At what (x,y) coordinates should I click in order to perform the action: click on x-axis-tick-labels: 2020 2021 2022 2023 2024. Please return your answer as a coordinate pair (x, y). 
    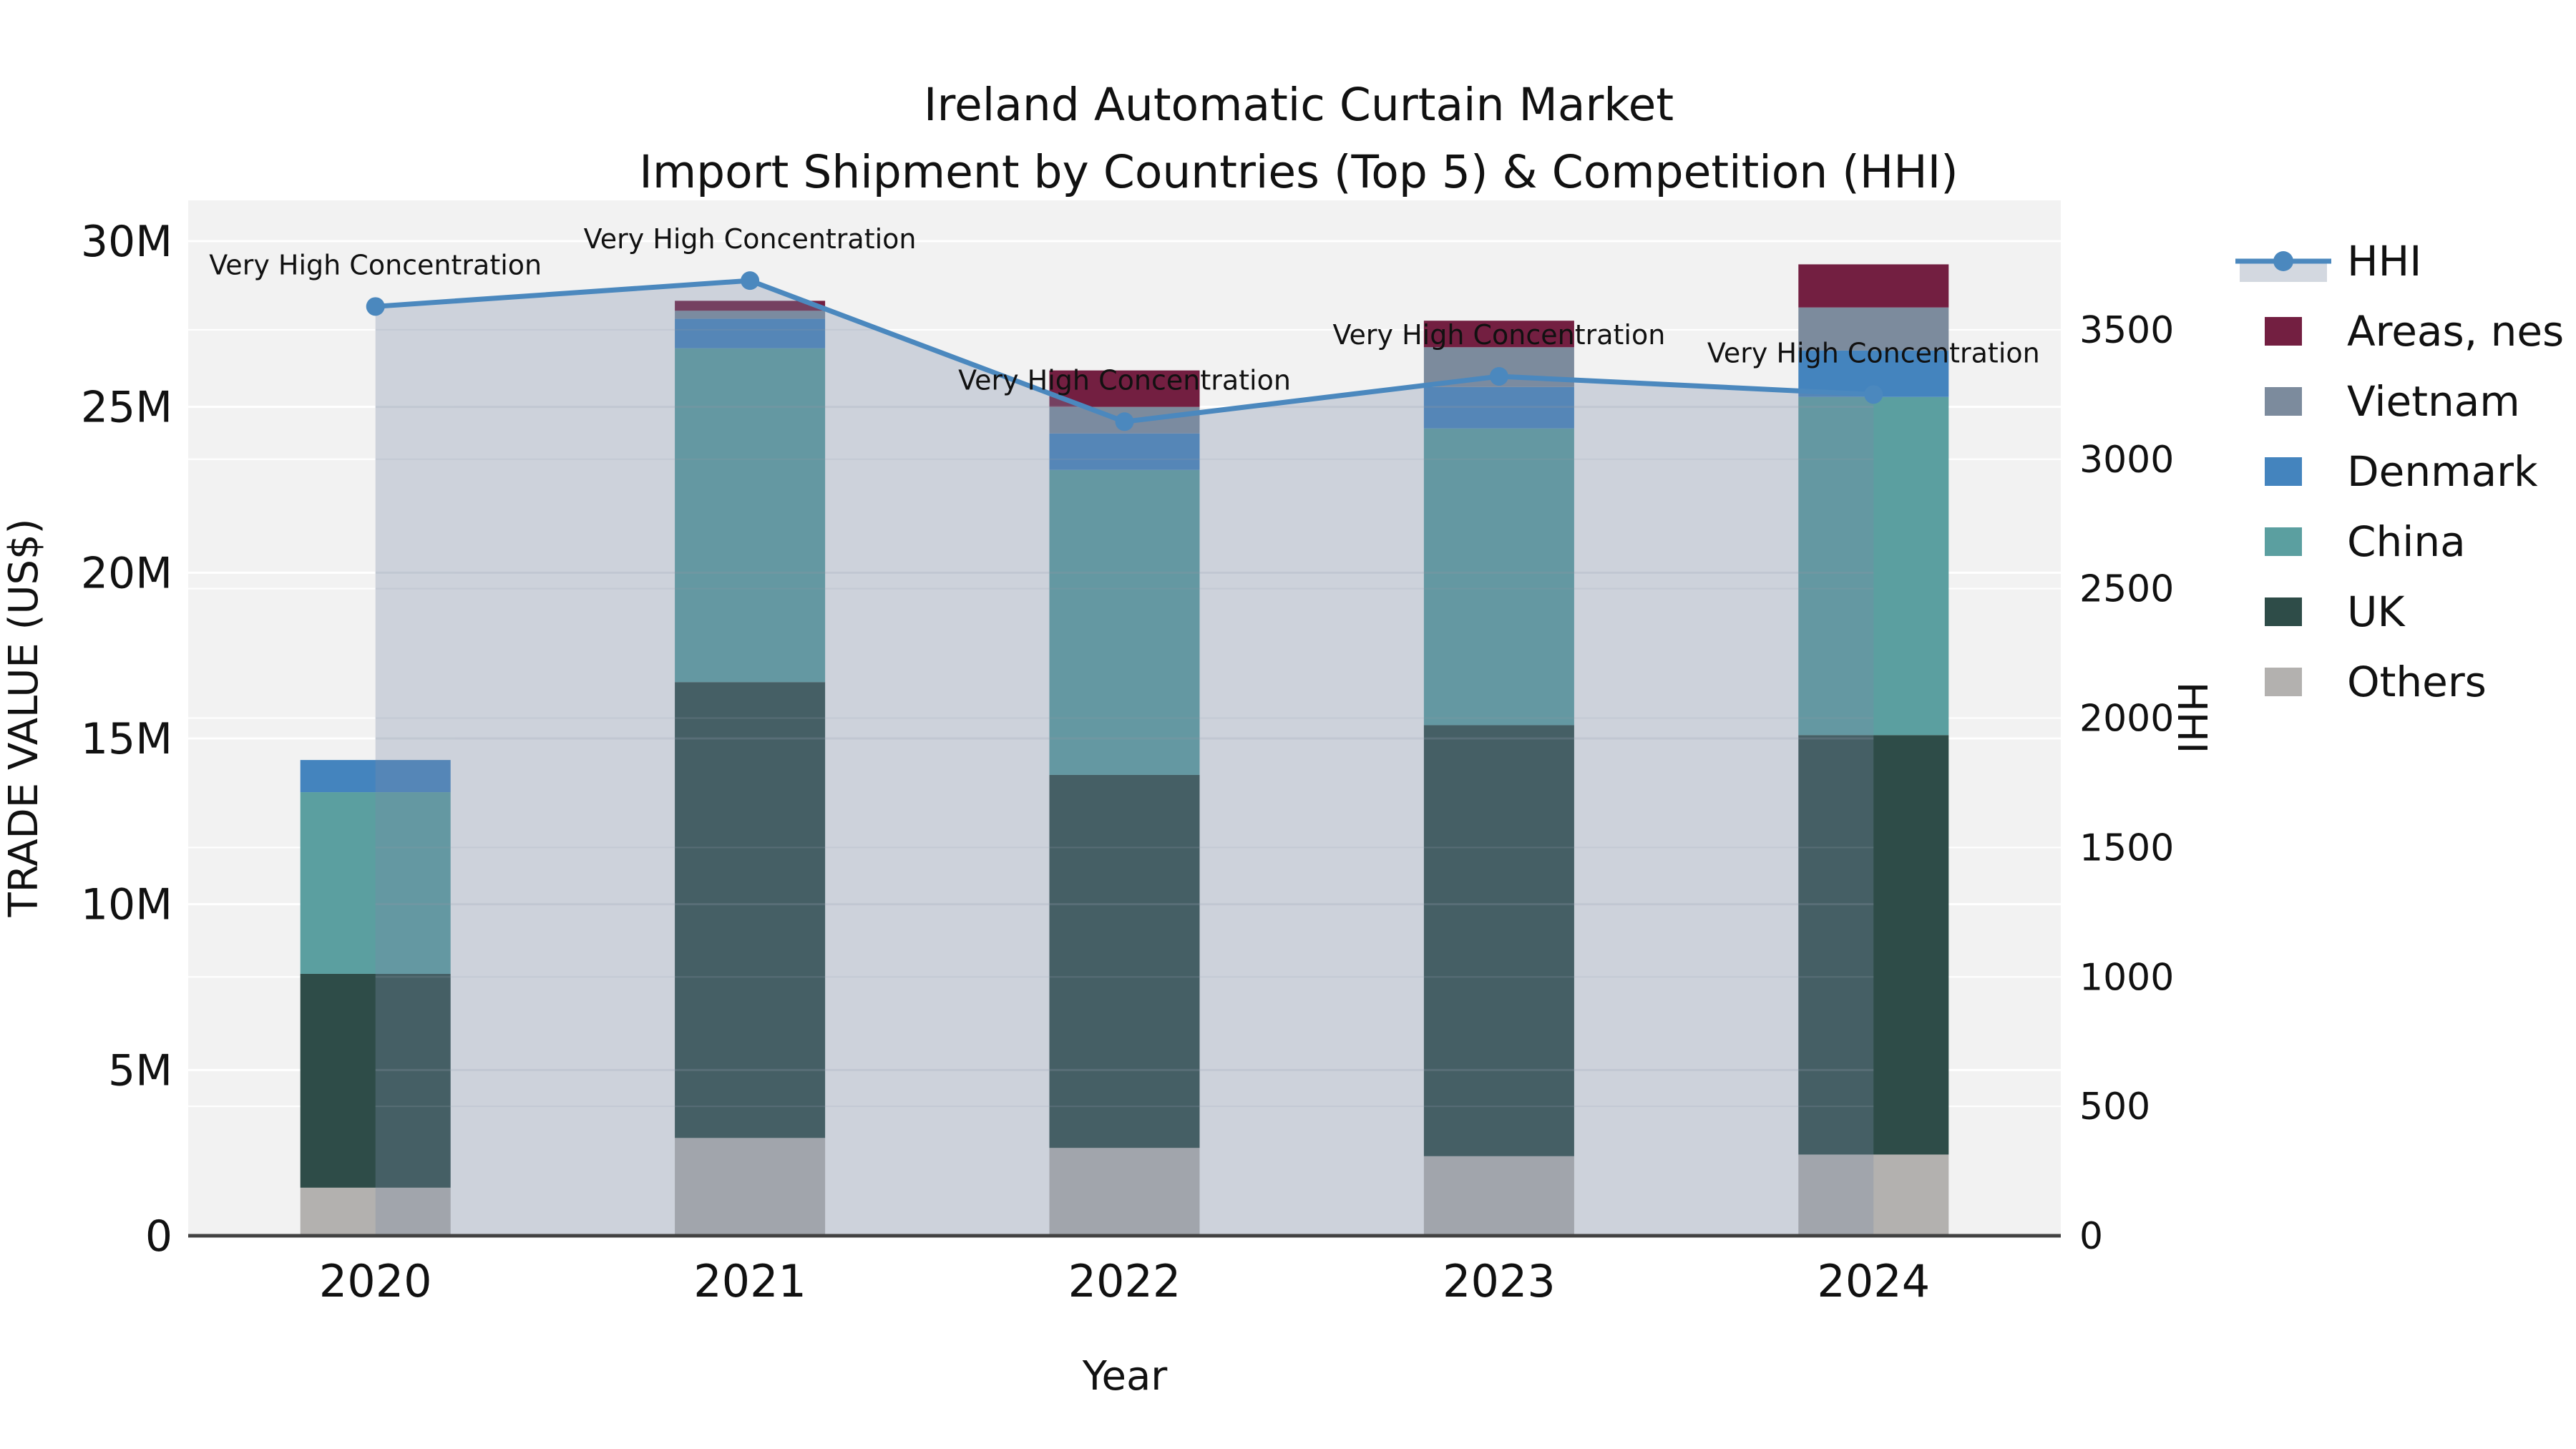
    Looking at the image, I should click on (1124, 1281).